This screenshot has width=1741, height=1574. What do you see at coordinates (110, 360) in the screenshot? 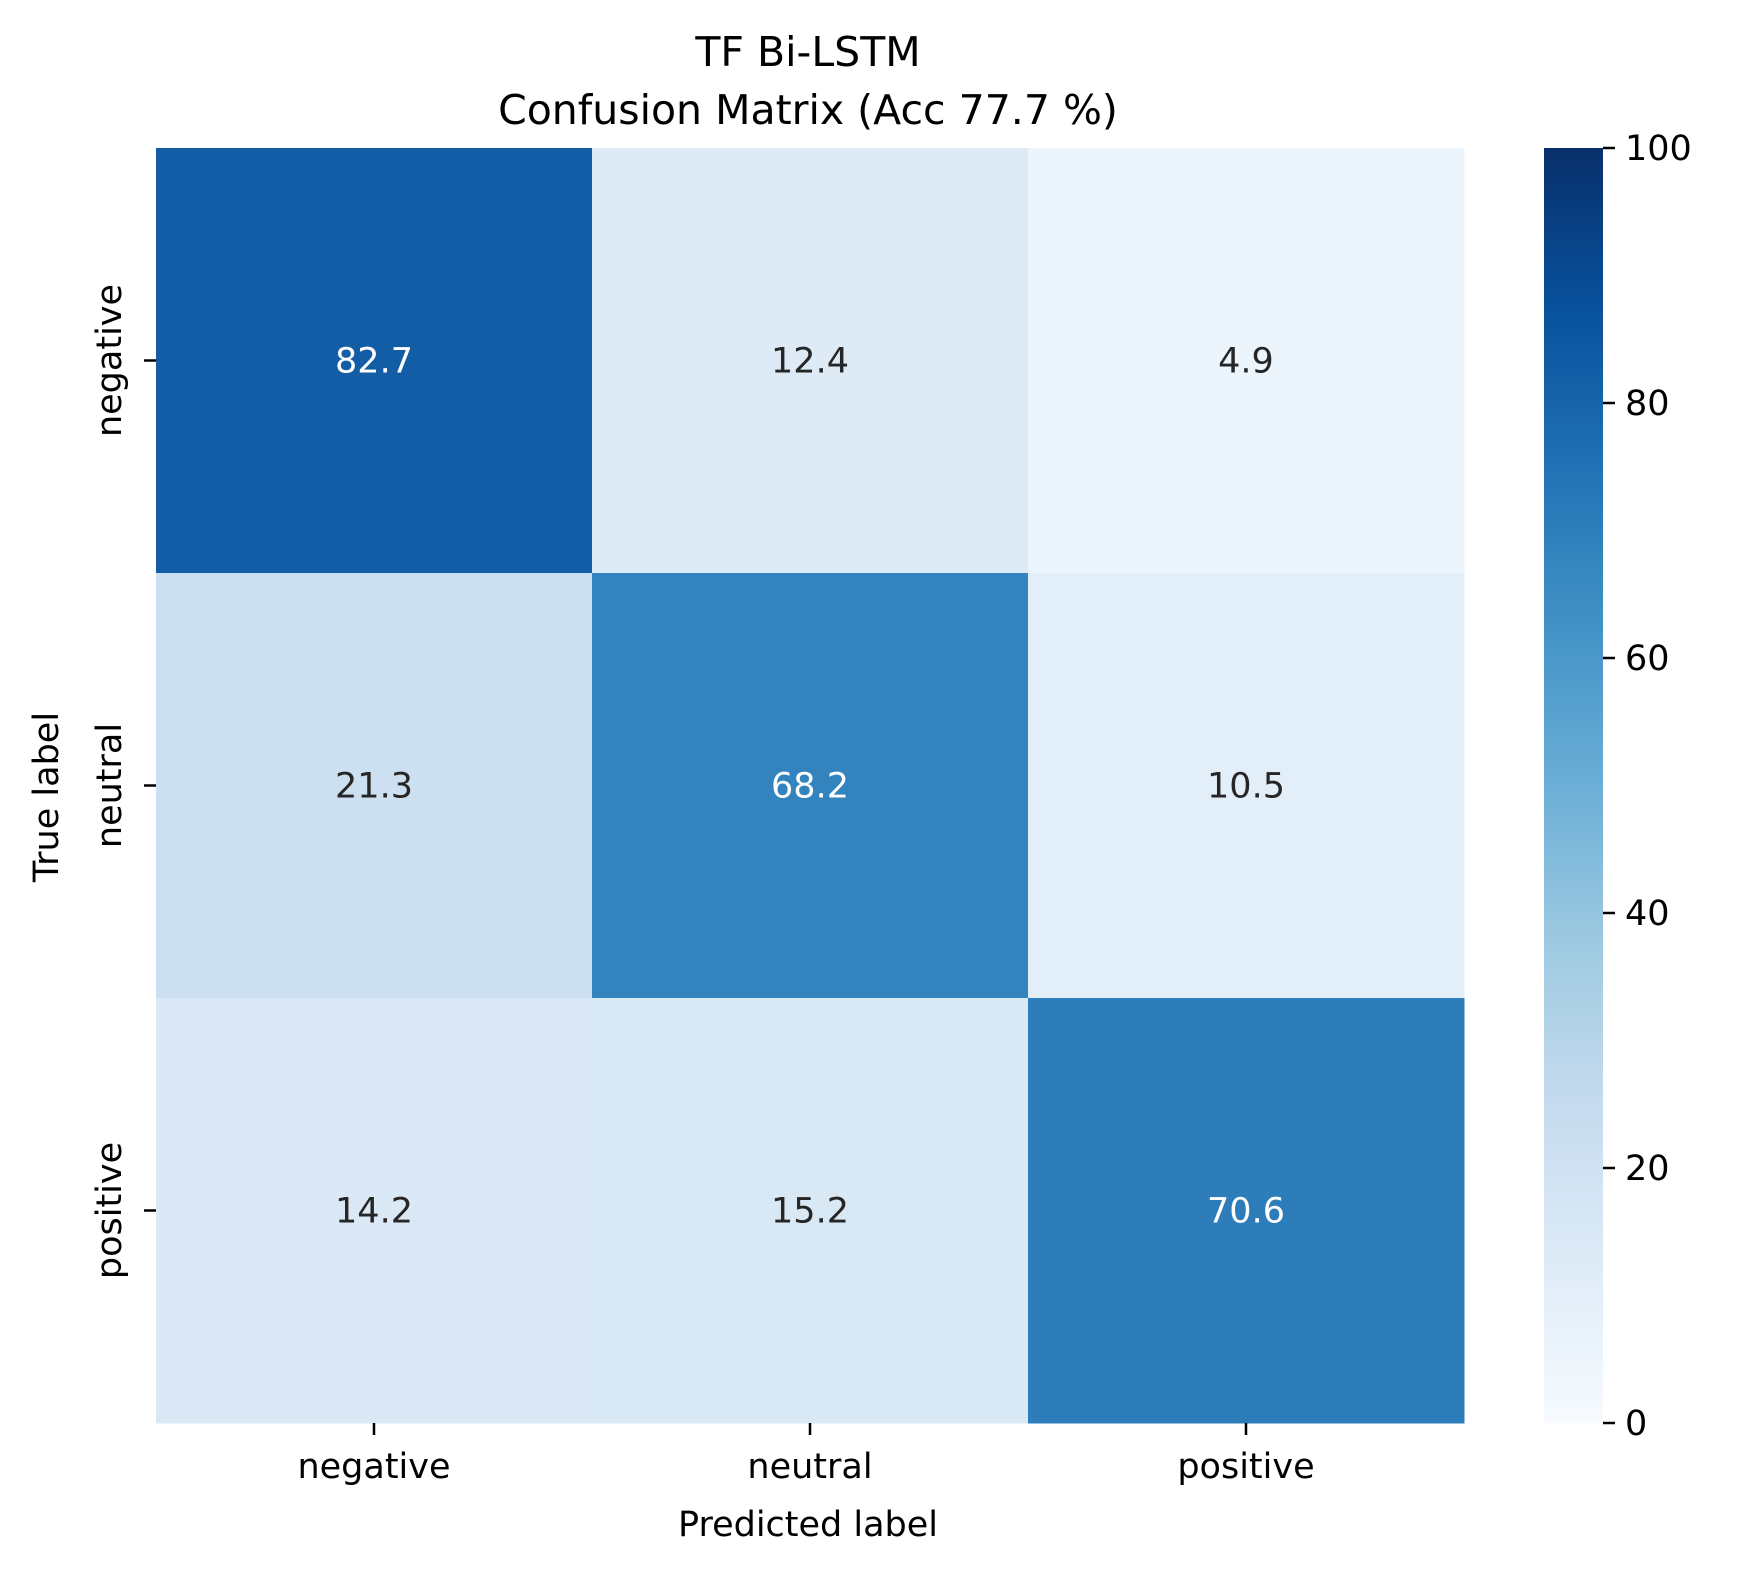
I see `y-tick-label: negative` at bounding box center [110, 360].